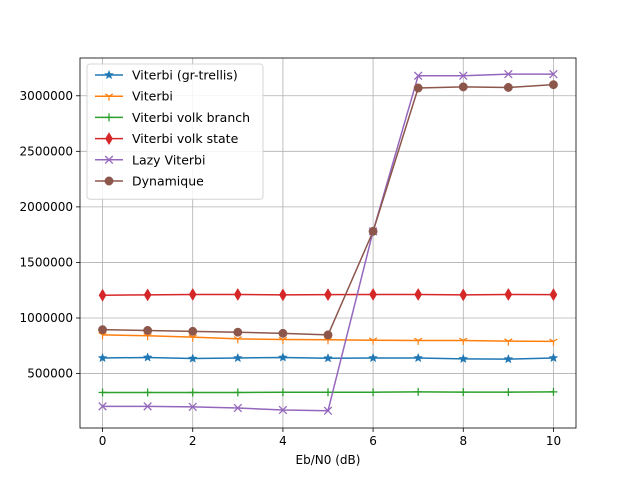 This screenshot has width=640, height=480. Describe the element at coordinates (463, 441) in the screenshot. I see `x-tick-label: 8` at that location.